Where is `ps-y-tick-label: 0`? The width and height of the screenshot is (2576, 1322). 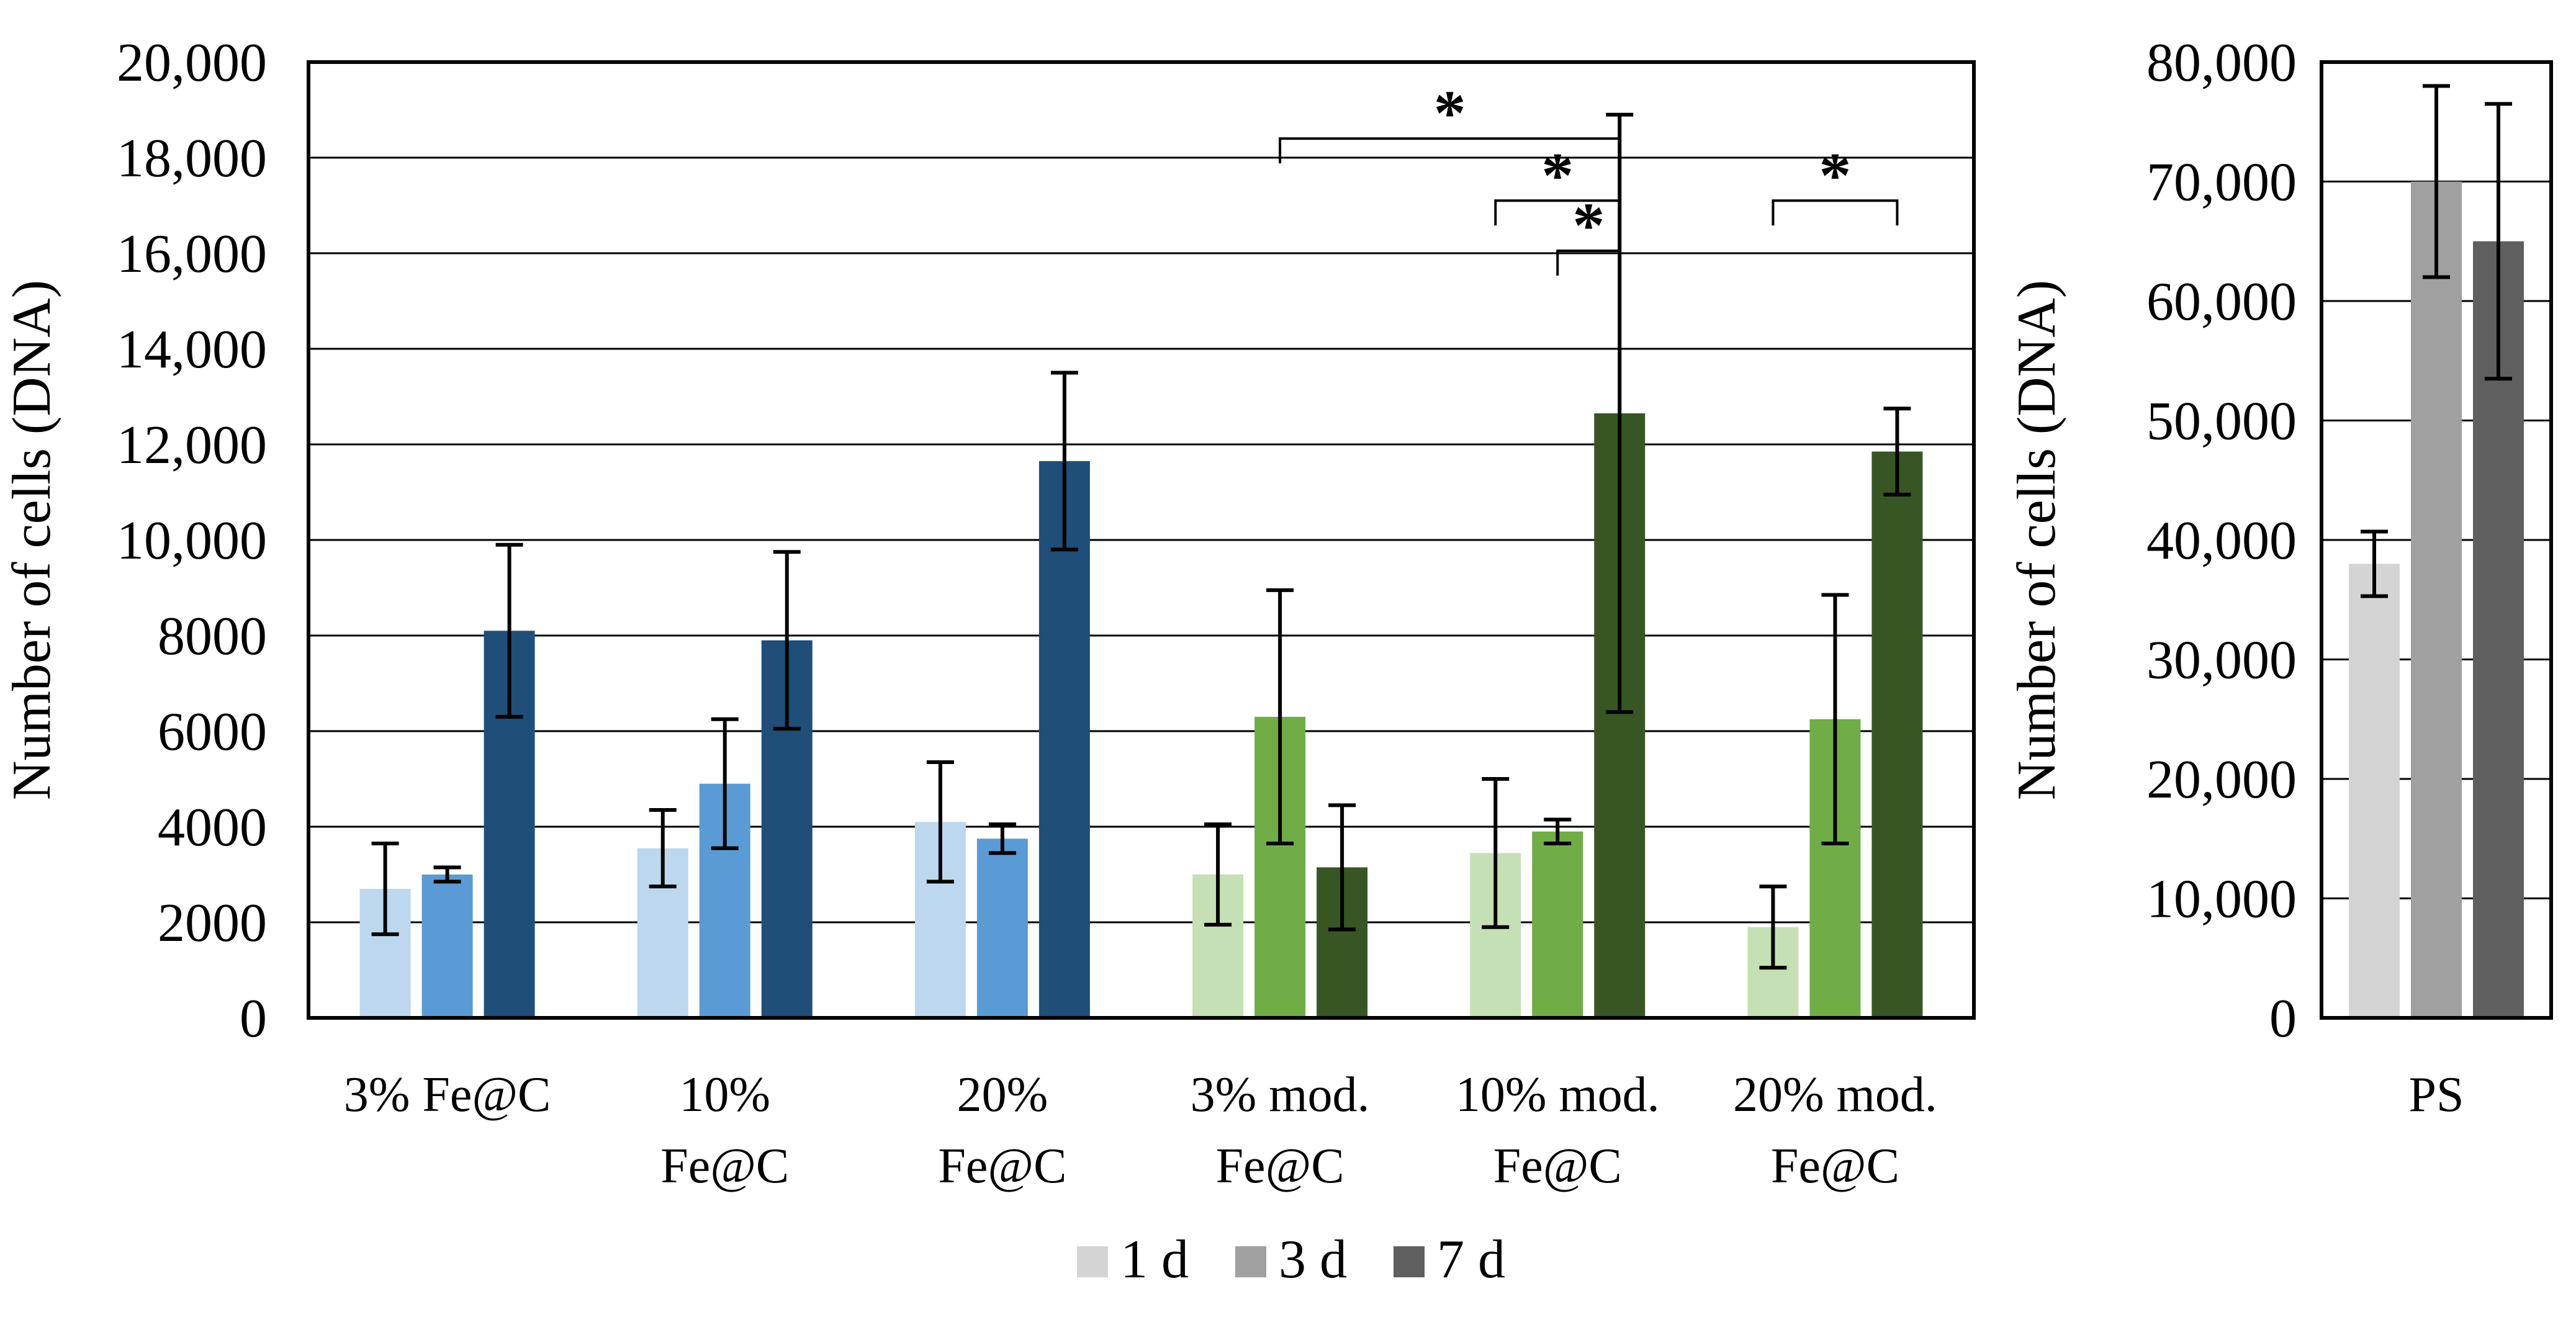 ps-y-tick-label: 0 is located at coordinates (2283, 1019).